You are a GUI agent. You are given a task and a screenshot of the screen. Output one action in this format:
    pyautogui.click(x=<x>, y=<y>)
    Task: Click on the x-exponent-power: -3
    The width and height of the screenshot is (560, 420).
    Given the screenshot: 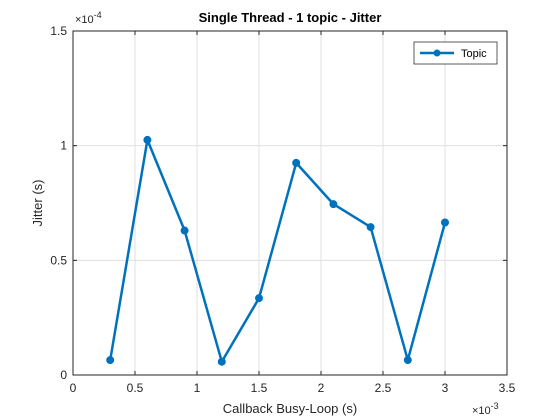 What is the action you would take?
    pyautogui.click(x=495, y=406)
    